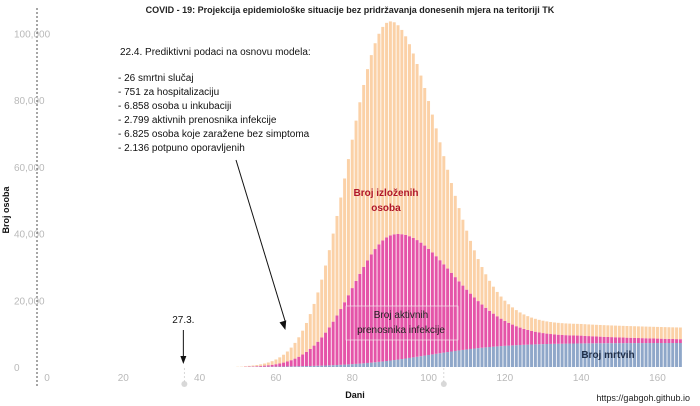 The height and width of the screenshot is (406, 700). I want to click on x-tick-label: 40, so click(200, 378).